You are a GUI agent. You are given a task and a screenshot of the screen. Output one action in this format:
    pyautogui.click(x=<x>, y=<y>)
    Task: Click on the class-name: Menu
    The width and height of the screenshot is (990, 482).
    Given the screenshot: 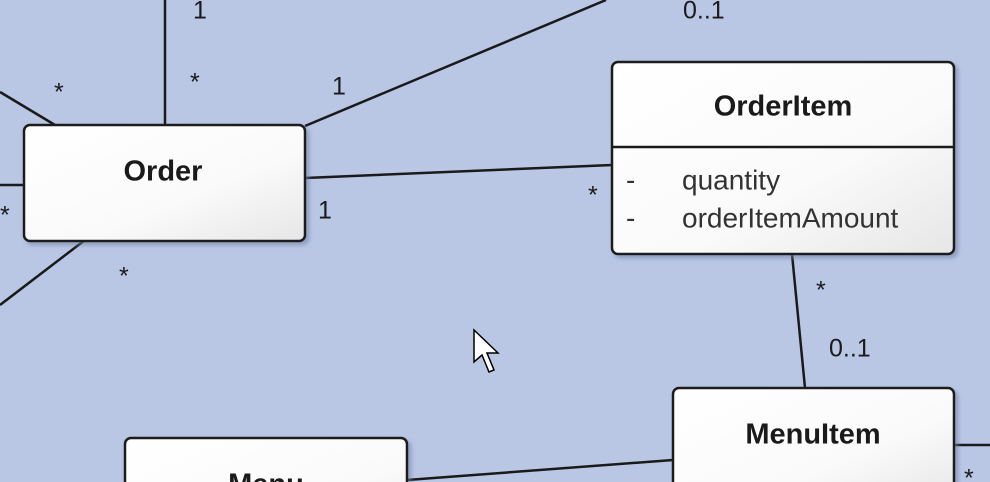 What is the action you would take?
    pyautogui.click(x=266, y=475)
    